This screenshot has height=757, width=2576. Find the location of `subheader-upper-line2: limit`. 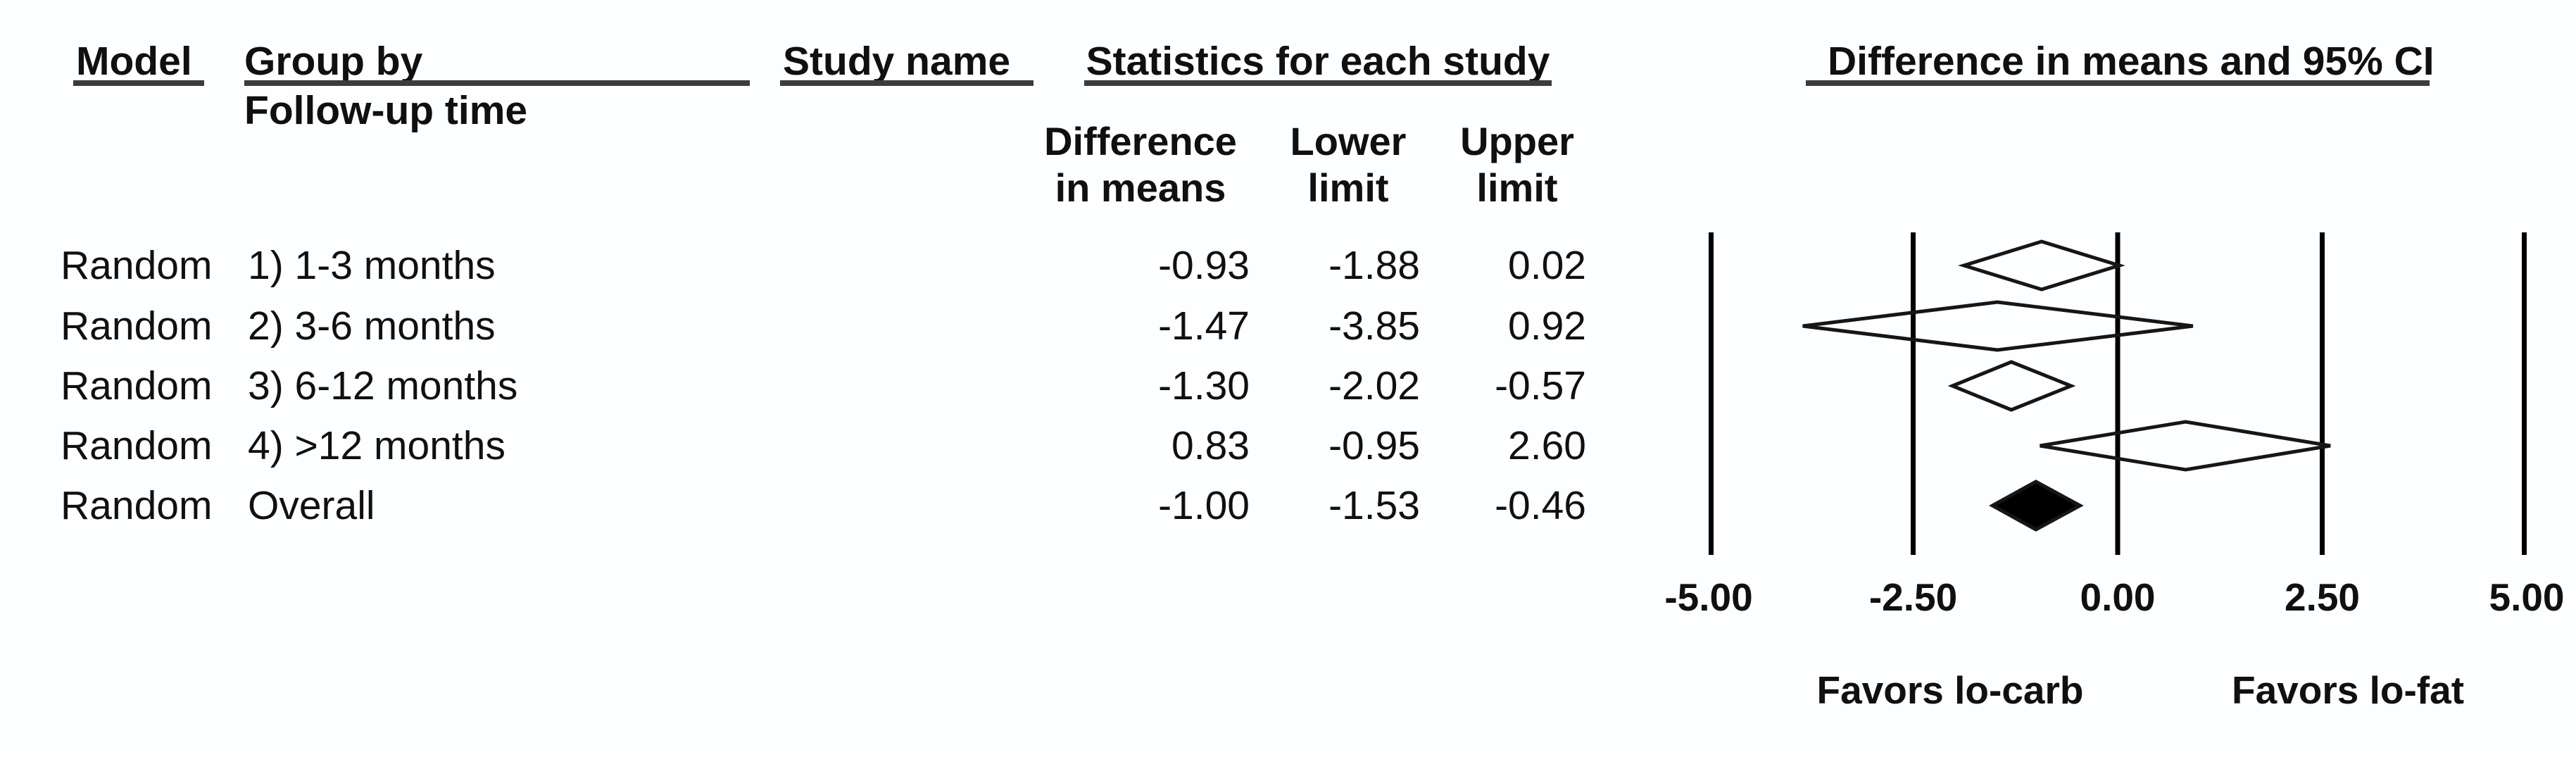

subheader-upper-line2: limit is located at coordinates (1517, 187).